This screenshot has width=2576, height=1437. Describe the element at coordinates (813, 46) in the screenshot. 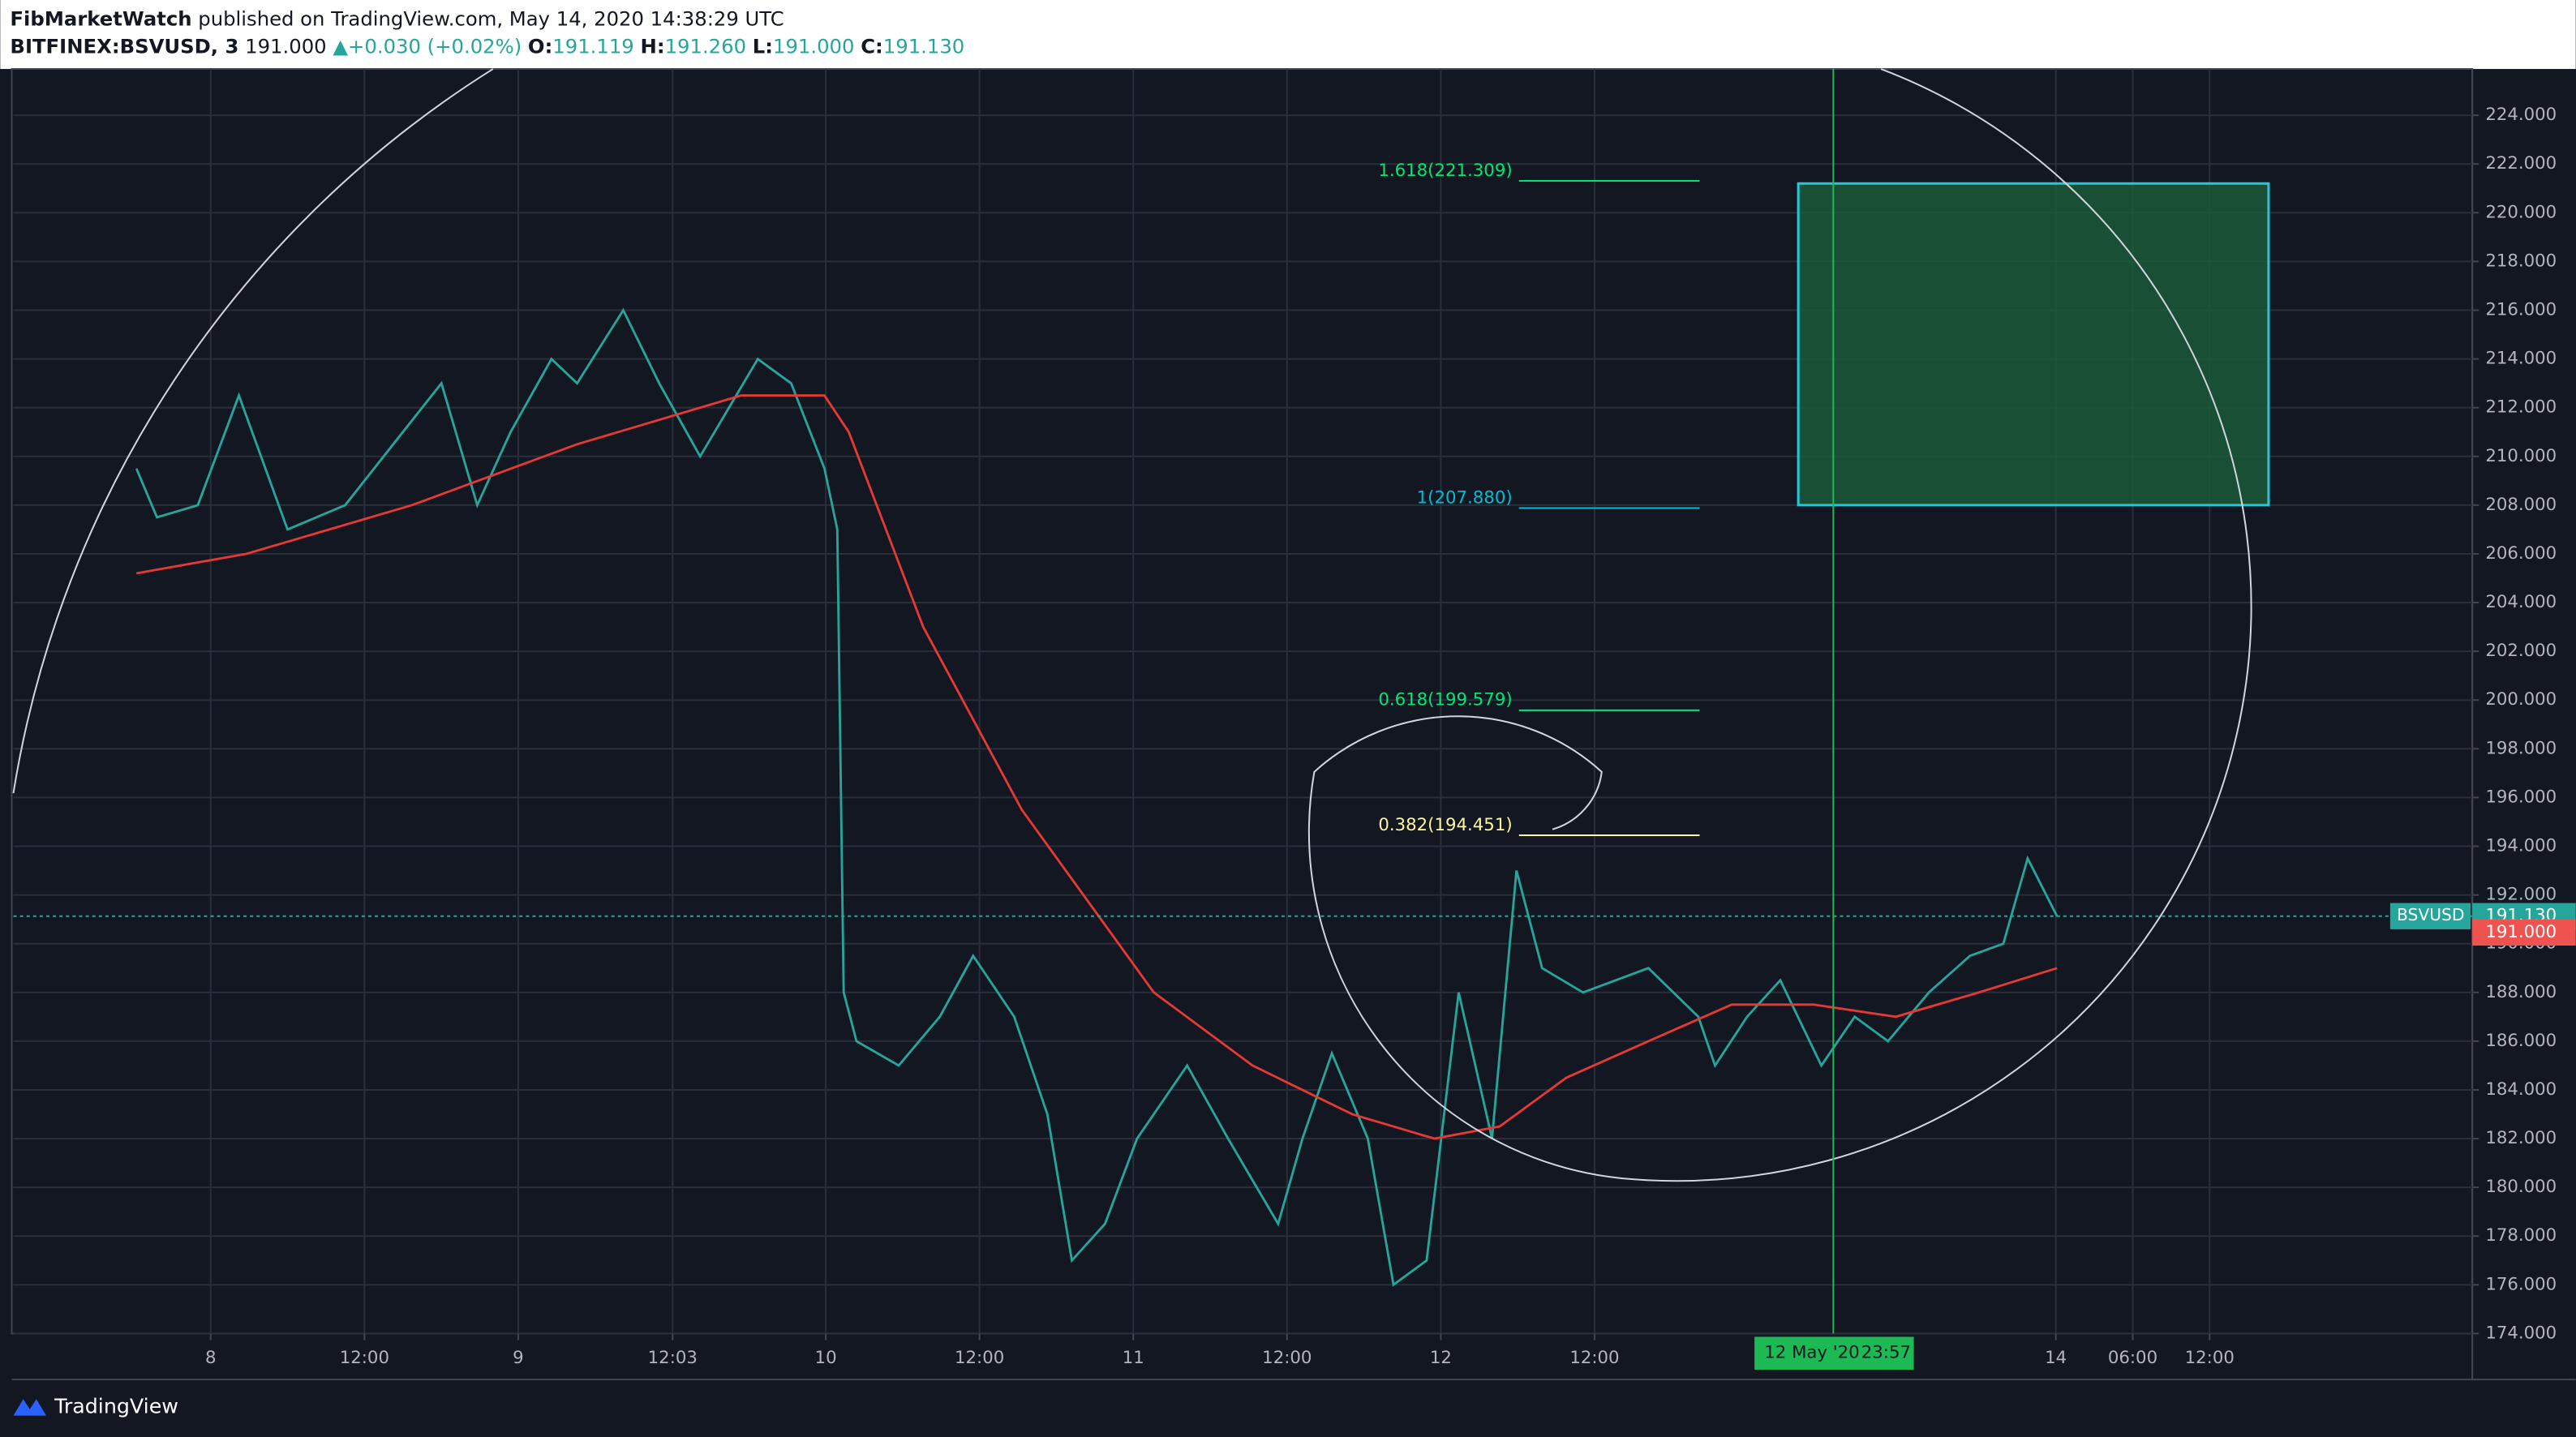

I see `l: 191.000` at that location.